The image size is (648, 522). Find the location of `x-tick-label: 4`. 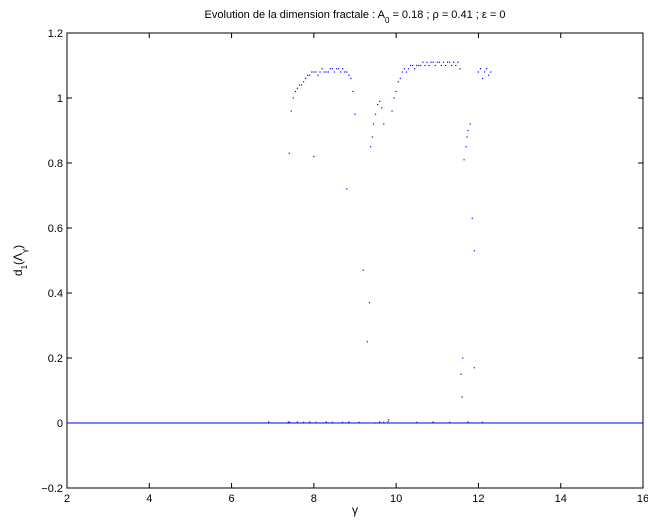

x-tick-label: 4 is located at coordinates (149, 499).